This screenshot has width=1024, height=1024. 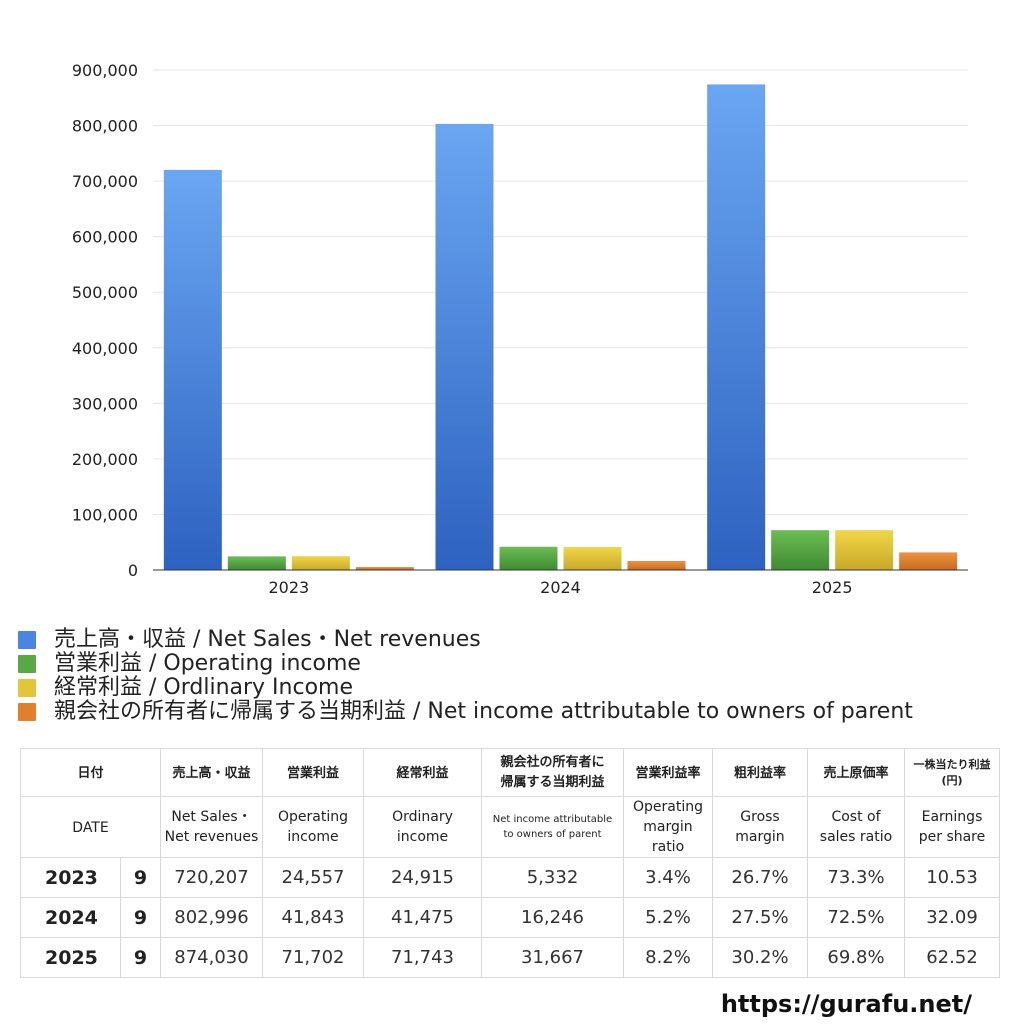 I want to click on row-year: 2024, so click(x=70, y=917).